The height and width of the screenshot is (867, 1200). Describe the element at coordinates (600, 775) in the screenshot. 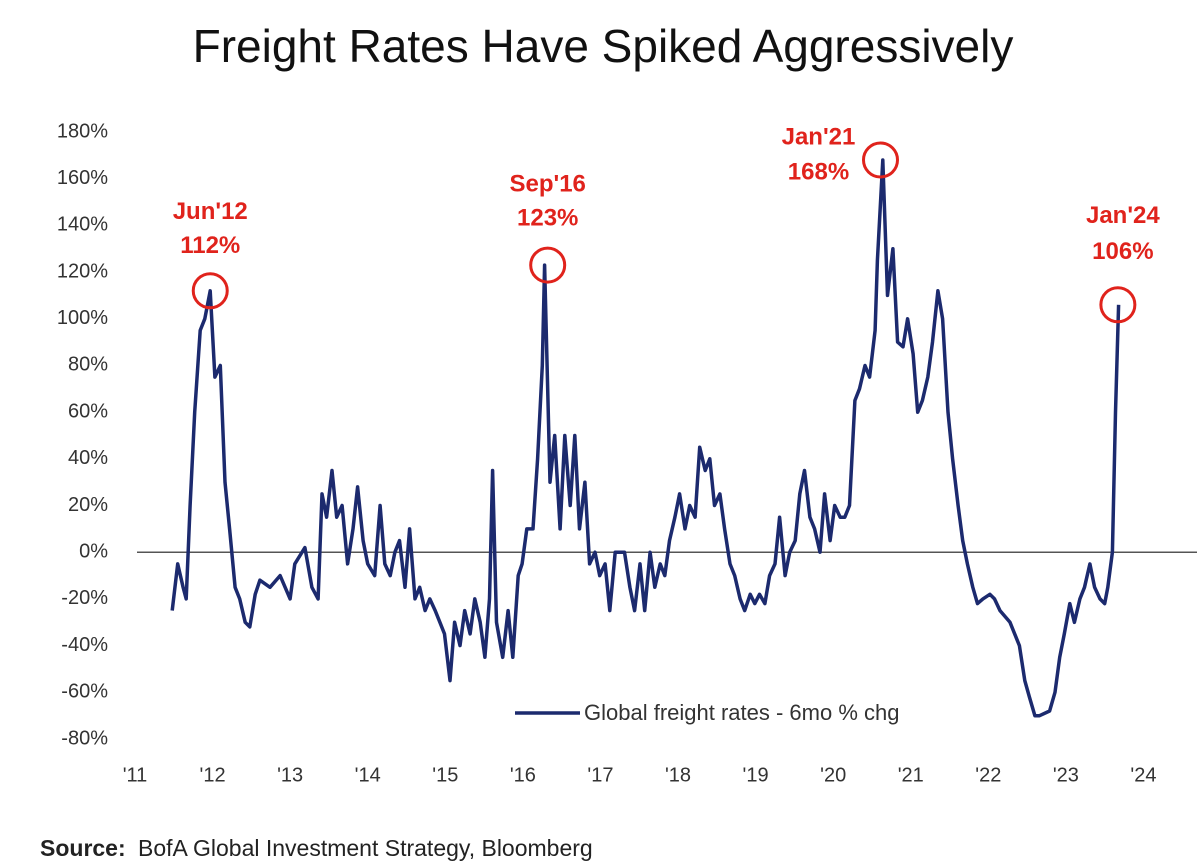

I see `x-tick-label: '17` at that location.